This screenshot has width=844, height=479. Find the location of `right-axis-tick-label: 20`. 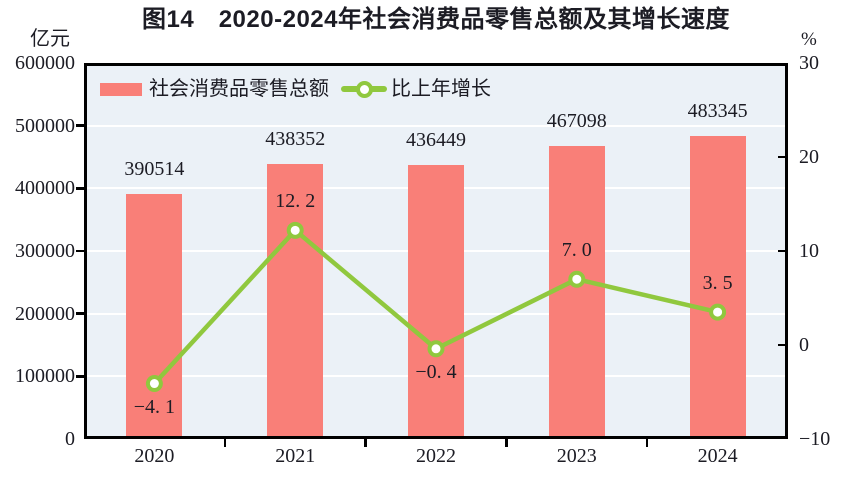

right-axis-tick-label: 20 is located at coordinates (809, 157).